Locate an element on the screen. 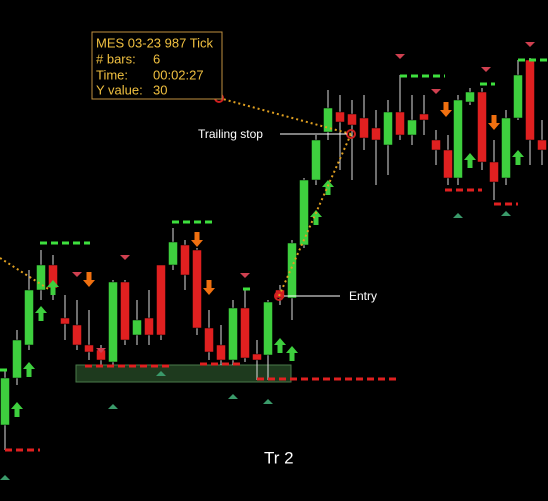  tooltip-value: 30 is located at coordinates (160, 89).